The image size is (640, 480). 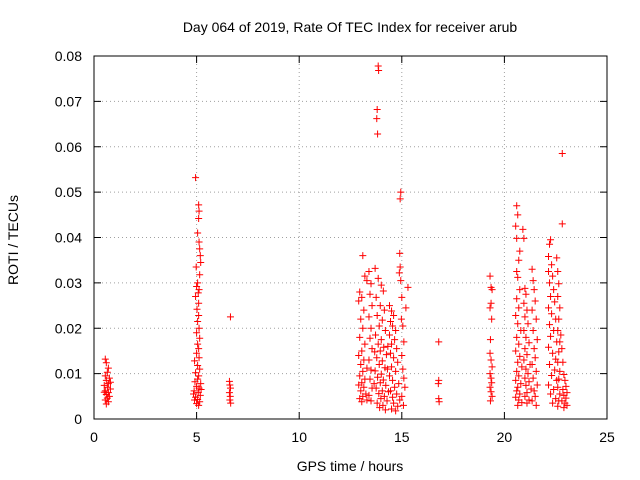 I want to click on y-tick-label: 0.07, so click(x=68, y=101).